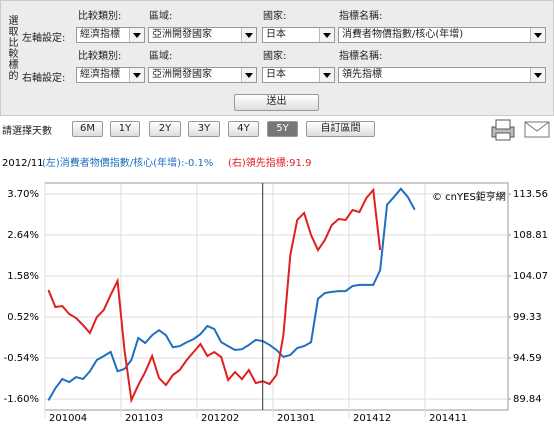 This screenshot has height=443, width=554. What do you see at coordinates (527, 358) in the screenshot?
I see `y2-tick-label: 94.59` at bounding box center [527, 358].